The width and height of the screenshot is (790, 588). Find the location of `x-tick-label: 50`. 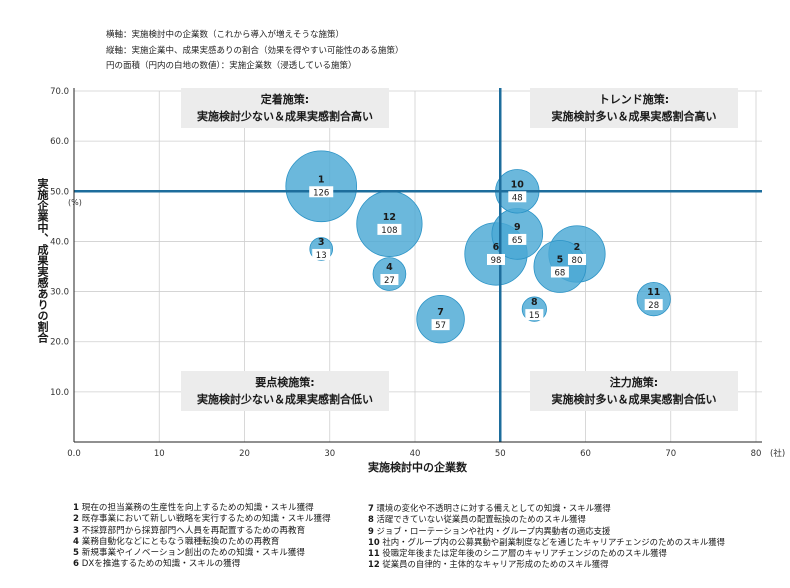

x-tick-label: 50 is located at coordinates (500, 454).